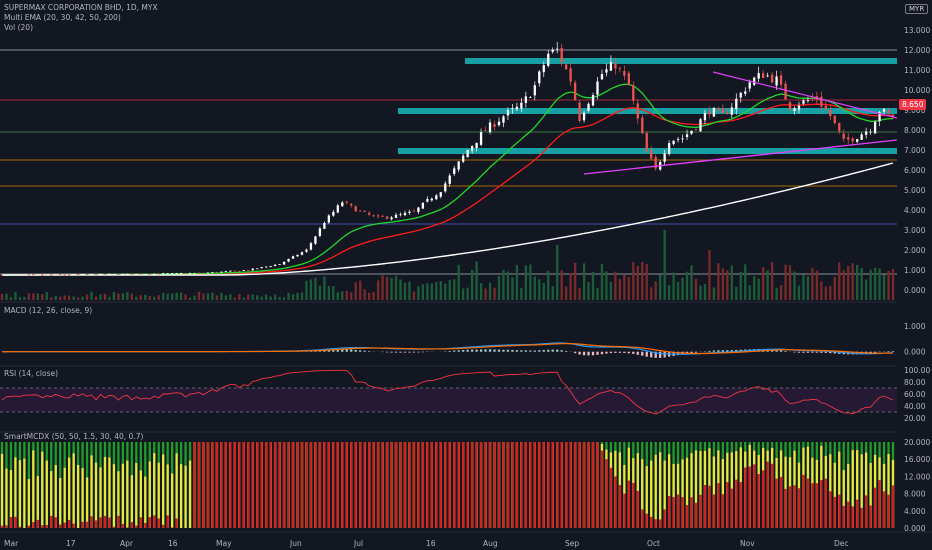  What do you see at coordinates (490, 543) in the screenshot?
I see `time-axis-label: Aug` at bounding box center [490, 543].